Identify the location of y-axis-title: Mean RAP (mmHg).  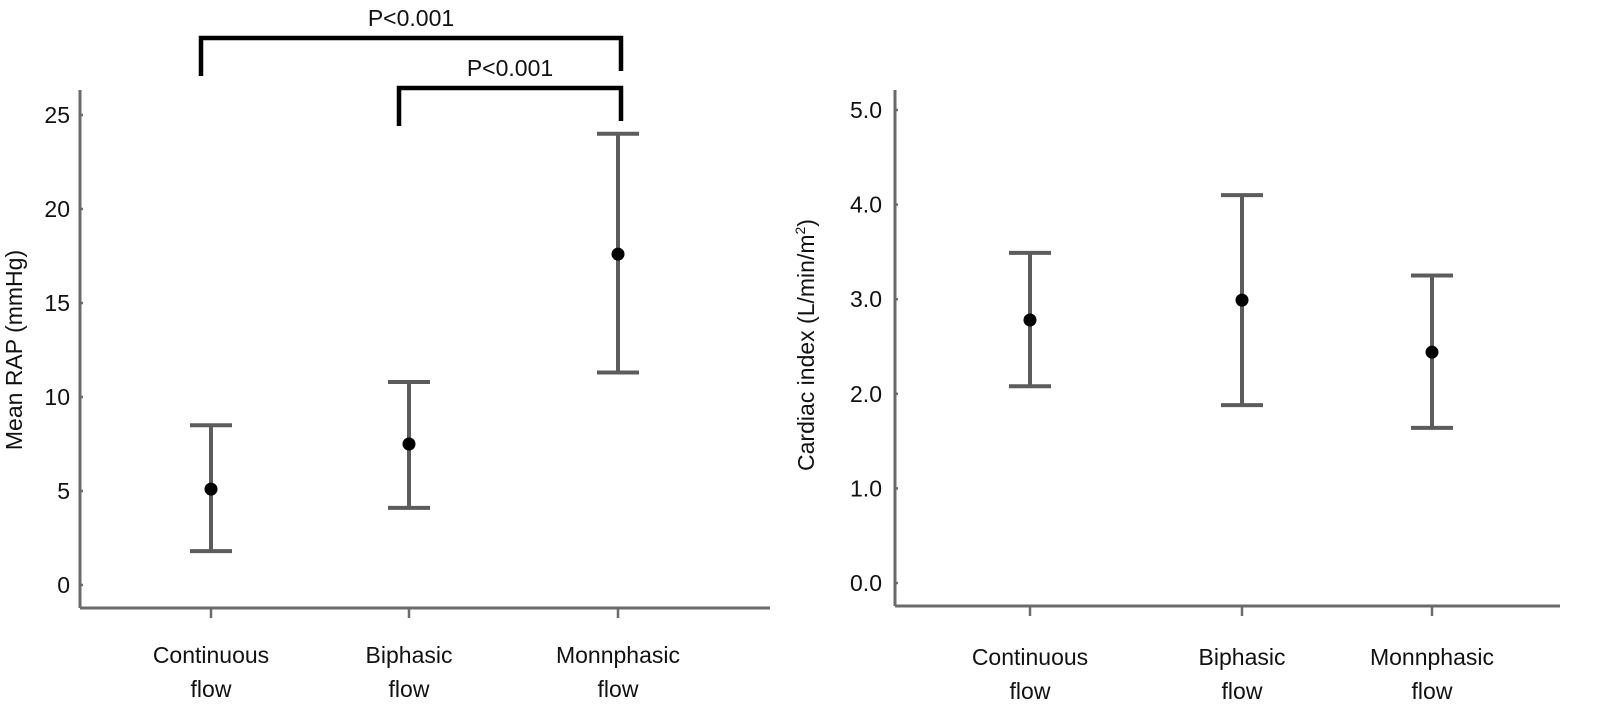
(14, 350).